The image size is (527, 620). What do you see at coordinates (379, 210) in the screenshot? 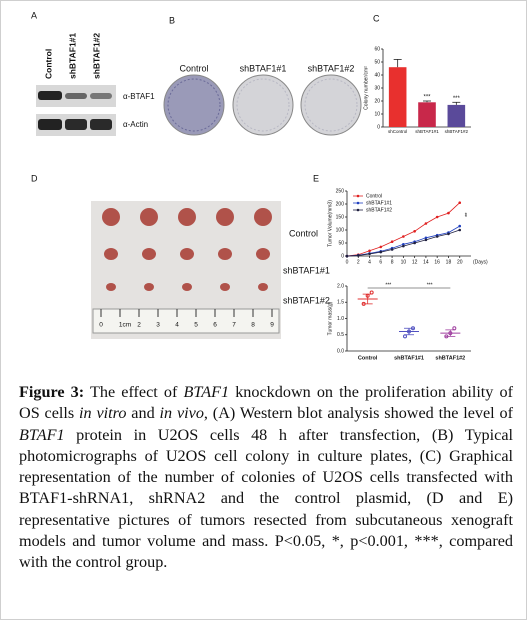
I see `legend-label: shBTAF1#2` at bounding box center [379, 210].